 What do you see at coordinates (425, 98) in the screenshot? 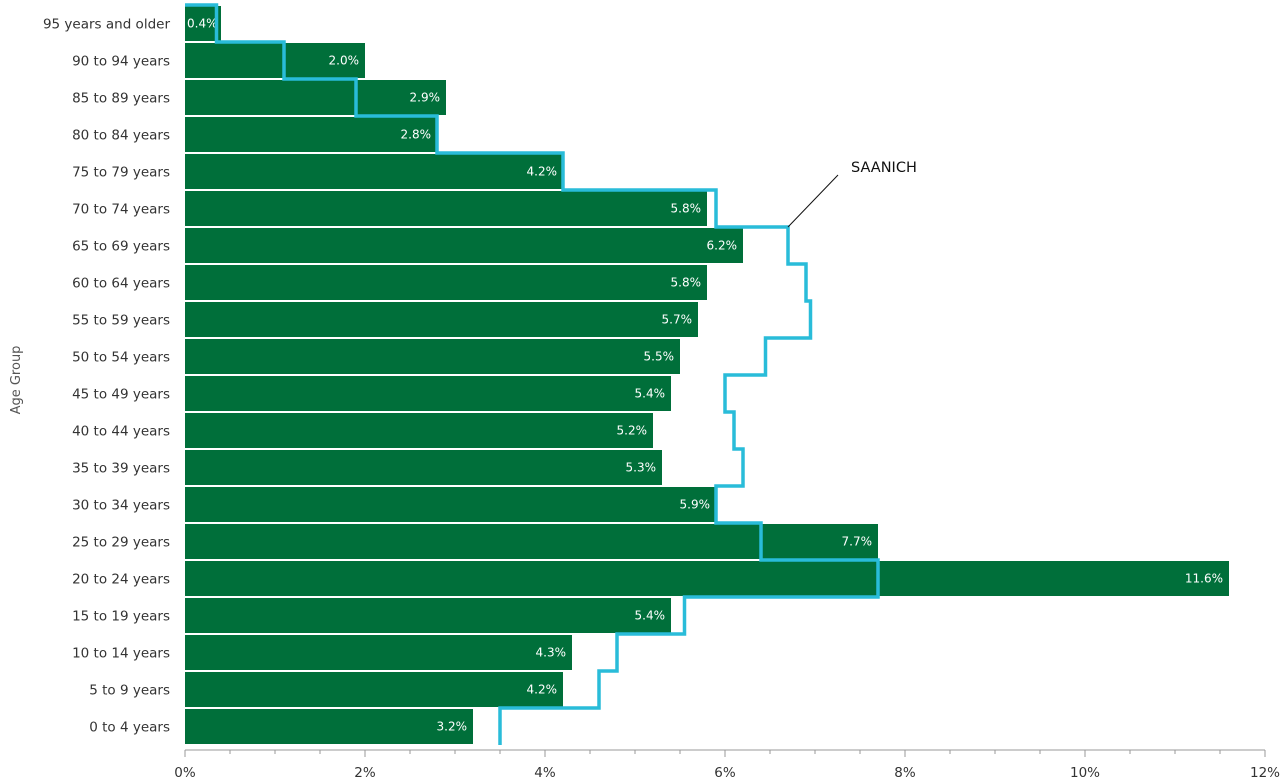
I see `bar-value-label: 2.9%` at bounding box center [425, 98].